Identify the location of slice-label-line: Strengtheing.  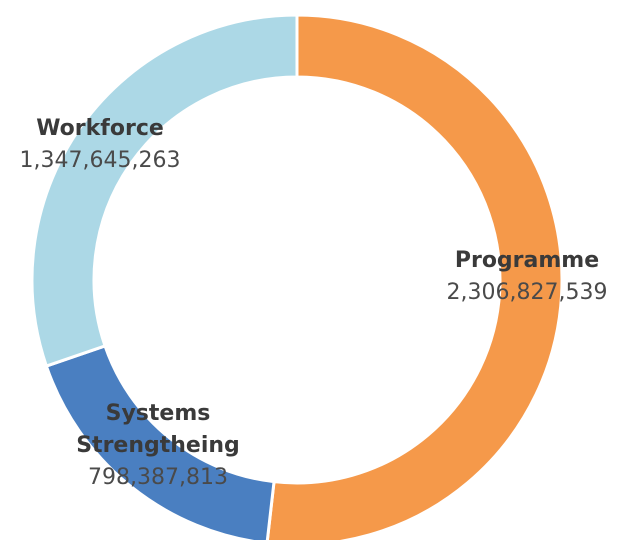
(158, 445).